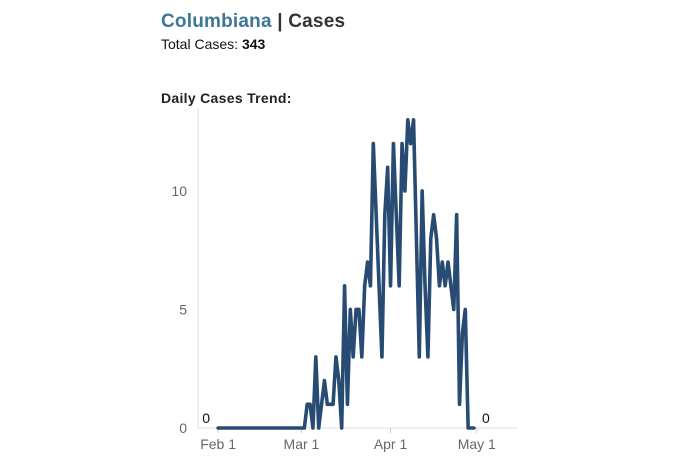  I want to click on chart-heading: Daily Cases Trend:, so click(226, 98).